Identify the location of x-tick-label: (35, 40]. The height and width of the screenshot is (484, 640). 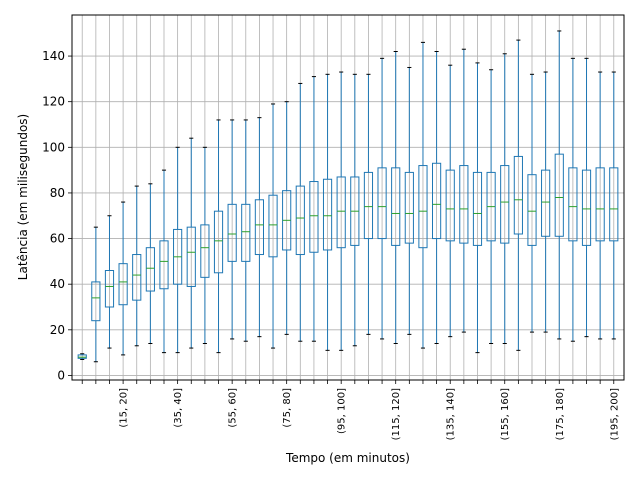
(178, 408).